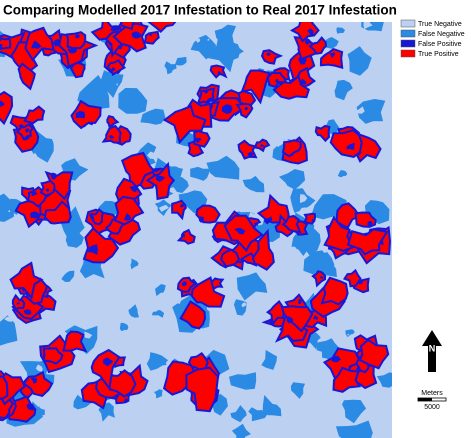  Describe the element at coordinates (438, 54) in the screenshot. I see `legend-label: True Positive` at that location.